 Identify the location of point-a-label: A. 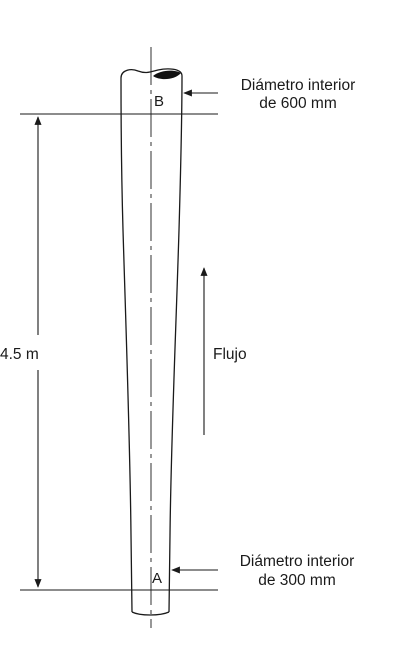
(157, 578).